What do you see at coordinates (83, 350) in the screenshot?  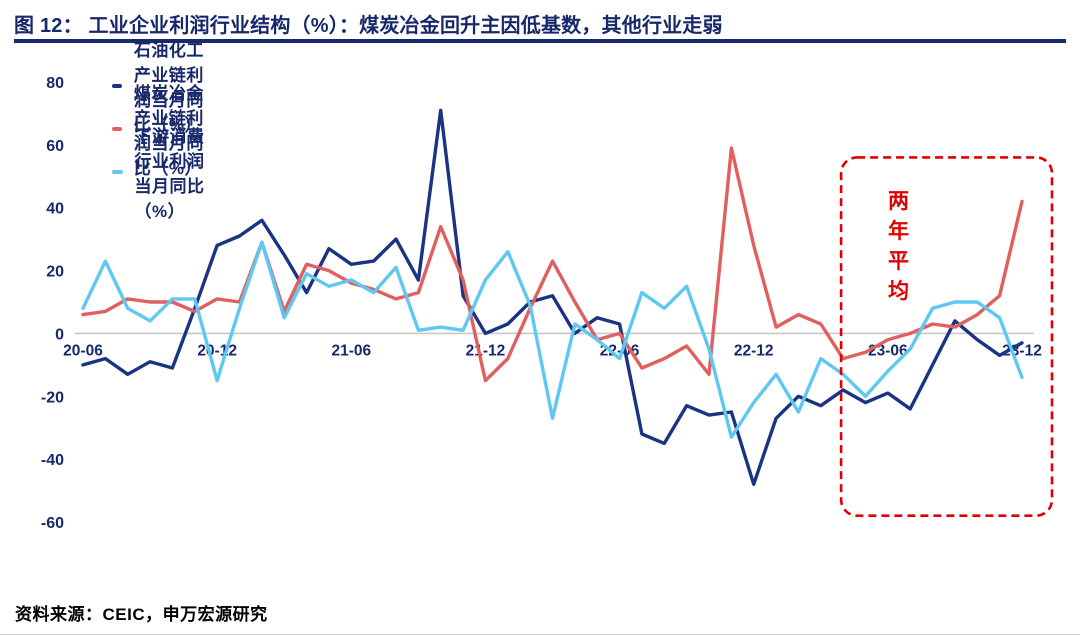 I see `x-tick-label: 20-06` at bounding box center [83, 350].